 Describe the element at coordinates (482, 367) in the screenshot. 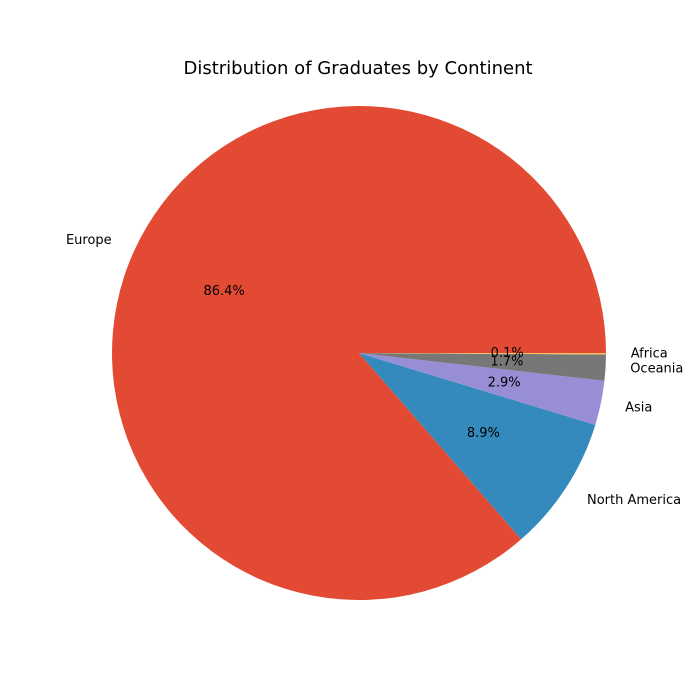

I see `pie-slice-oceania` at that location.